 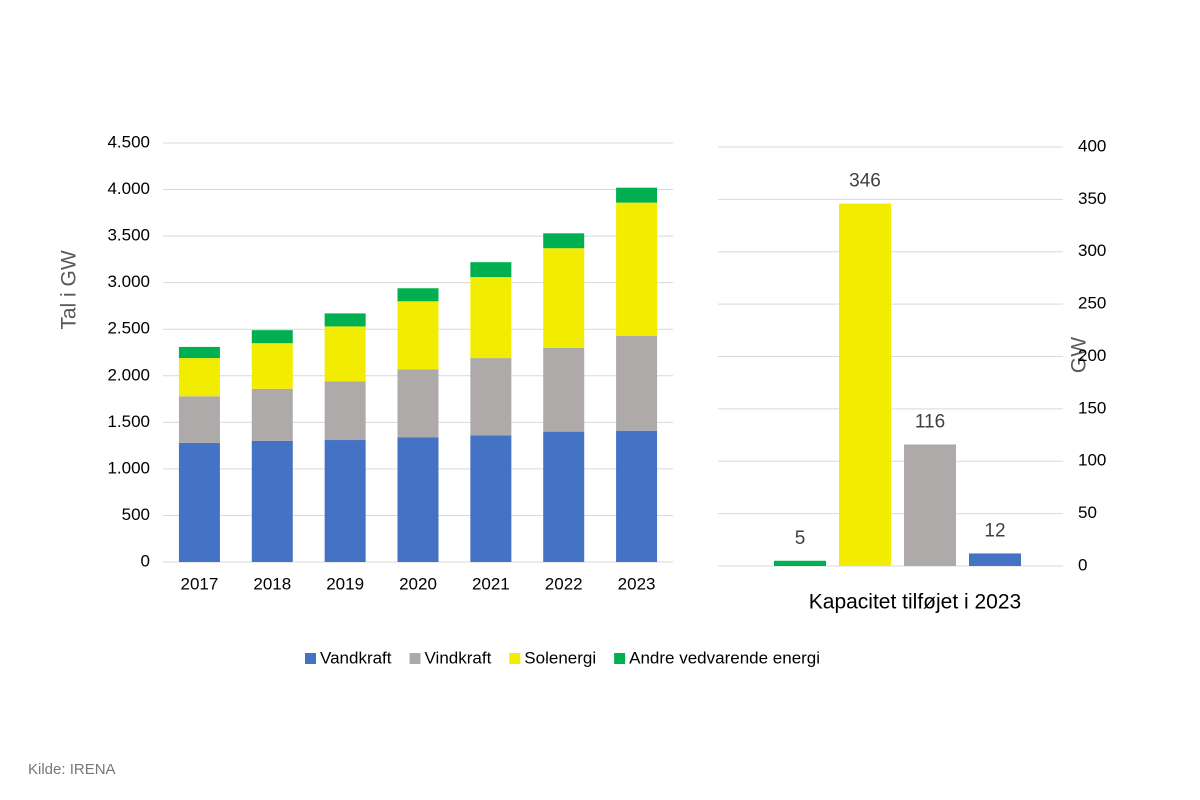 I want to click on y-tick-label: 250, so click(x=1092, y=303).